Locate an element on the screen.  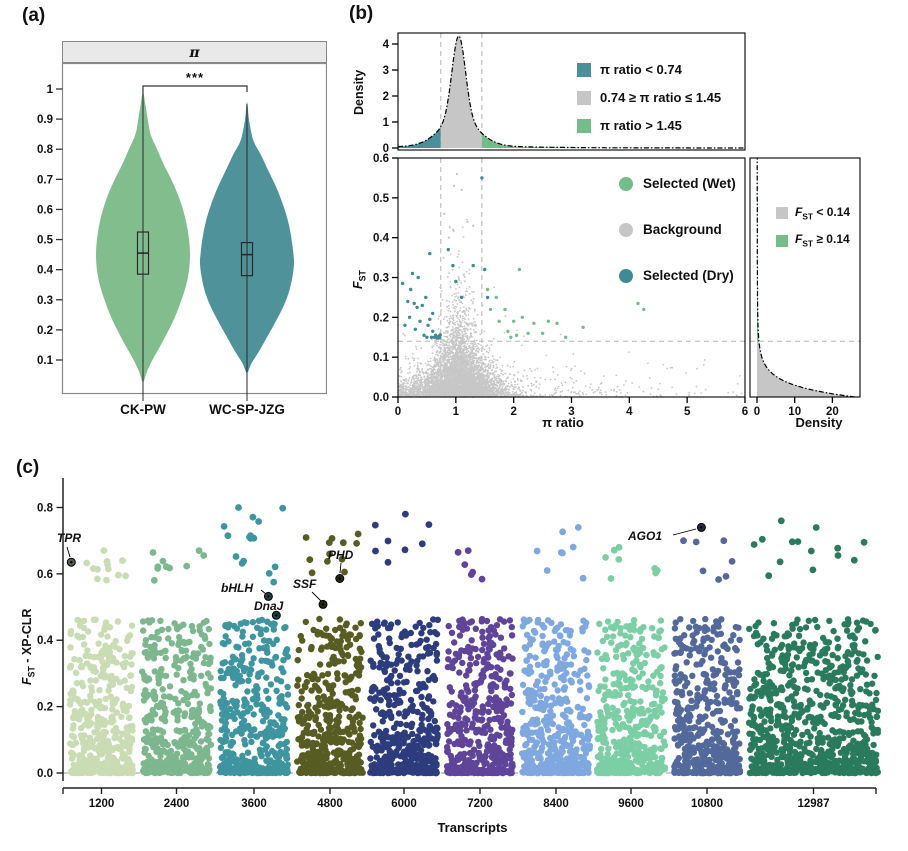
pi-mid-swatch is located at coordinates (584, 97).